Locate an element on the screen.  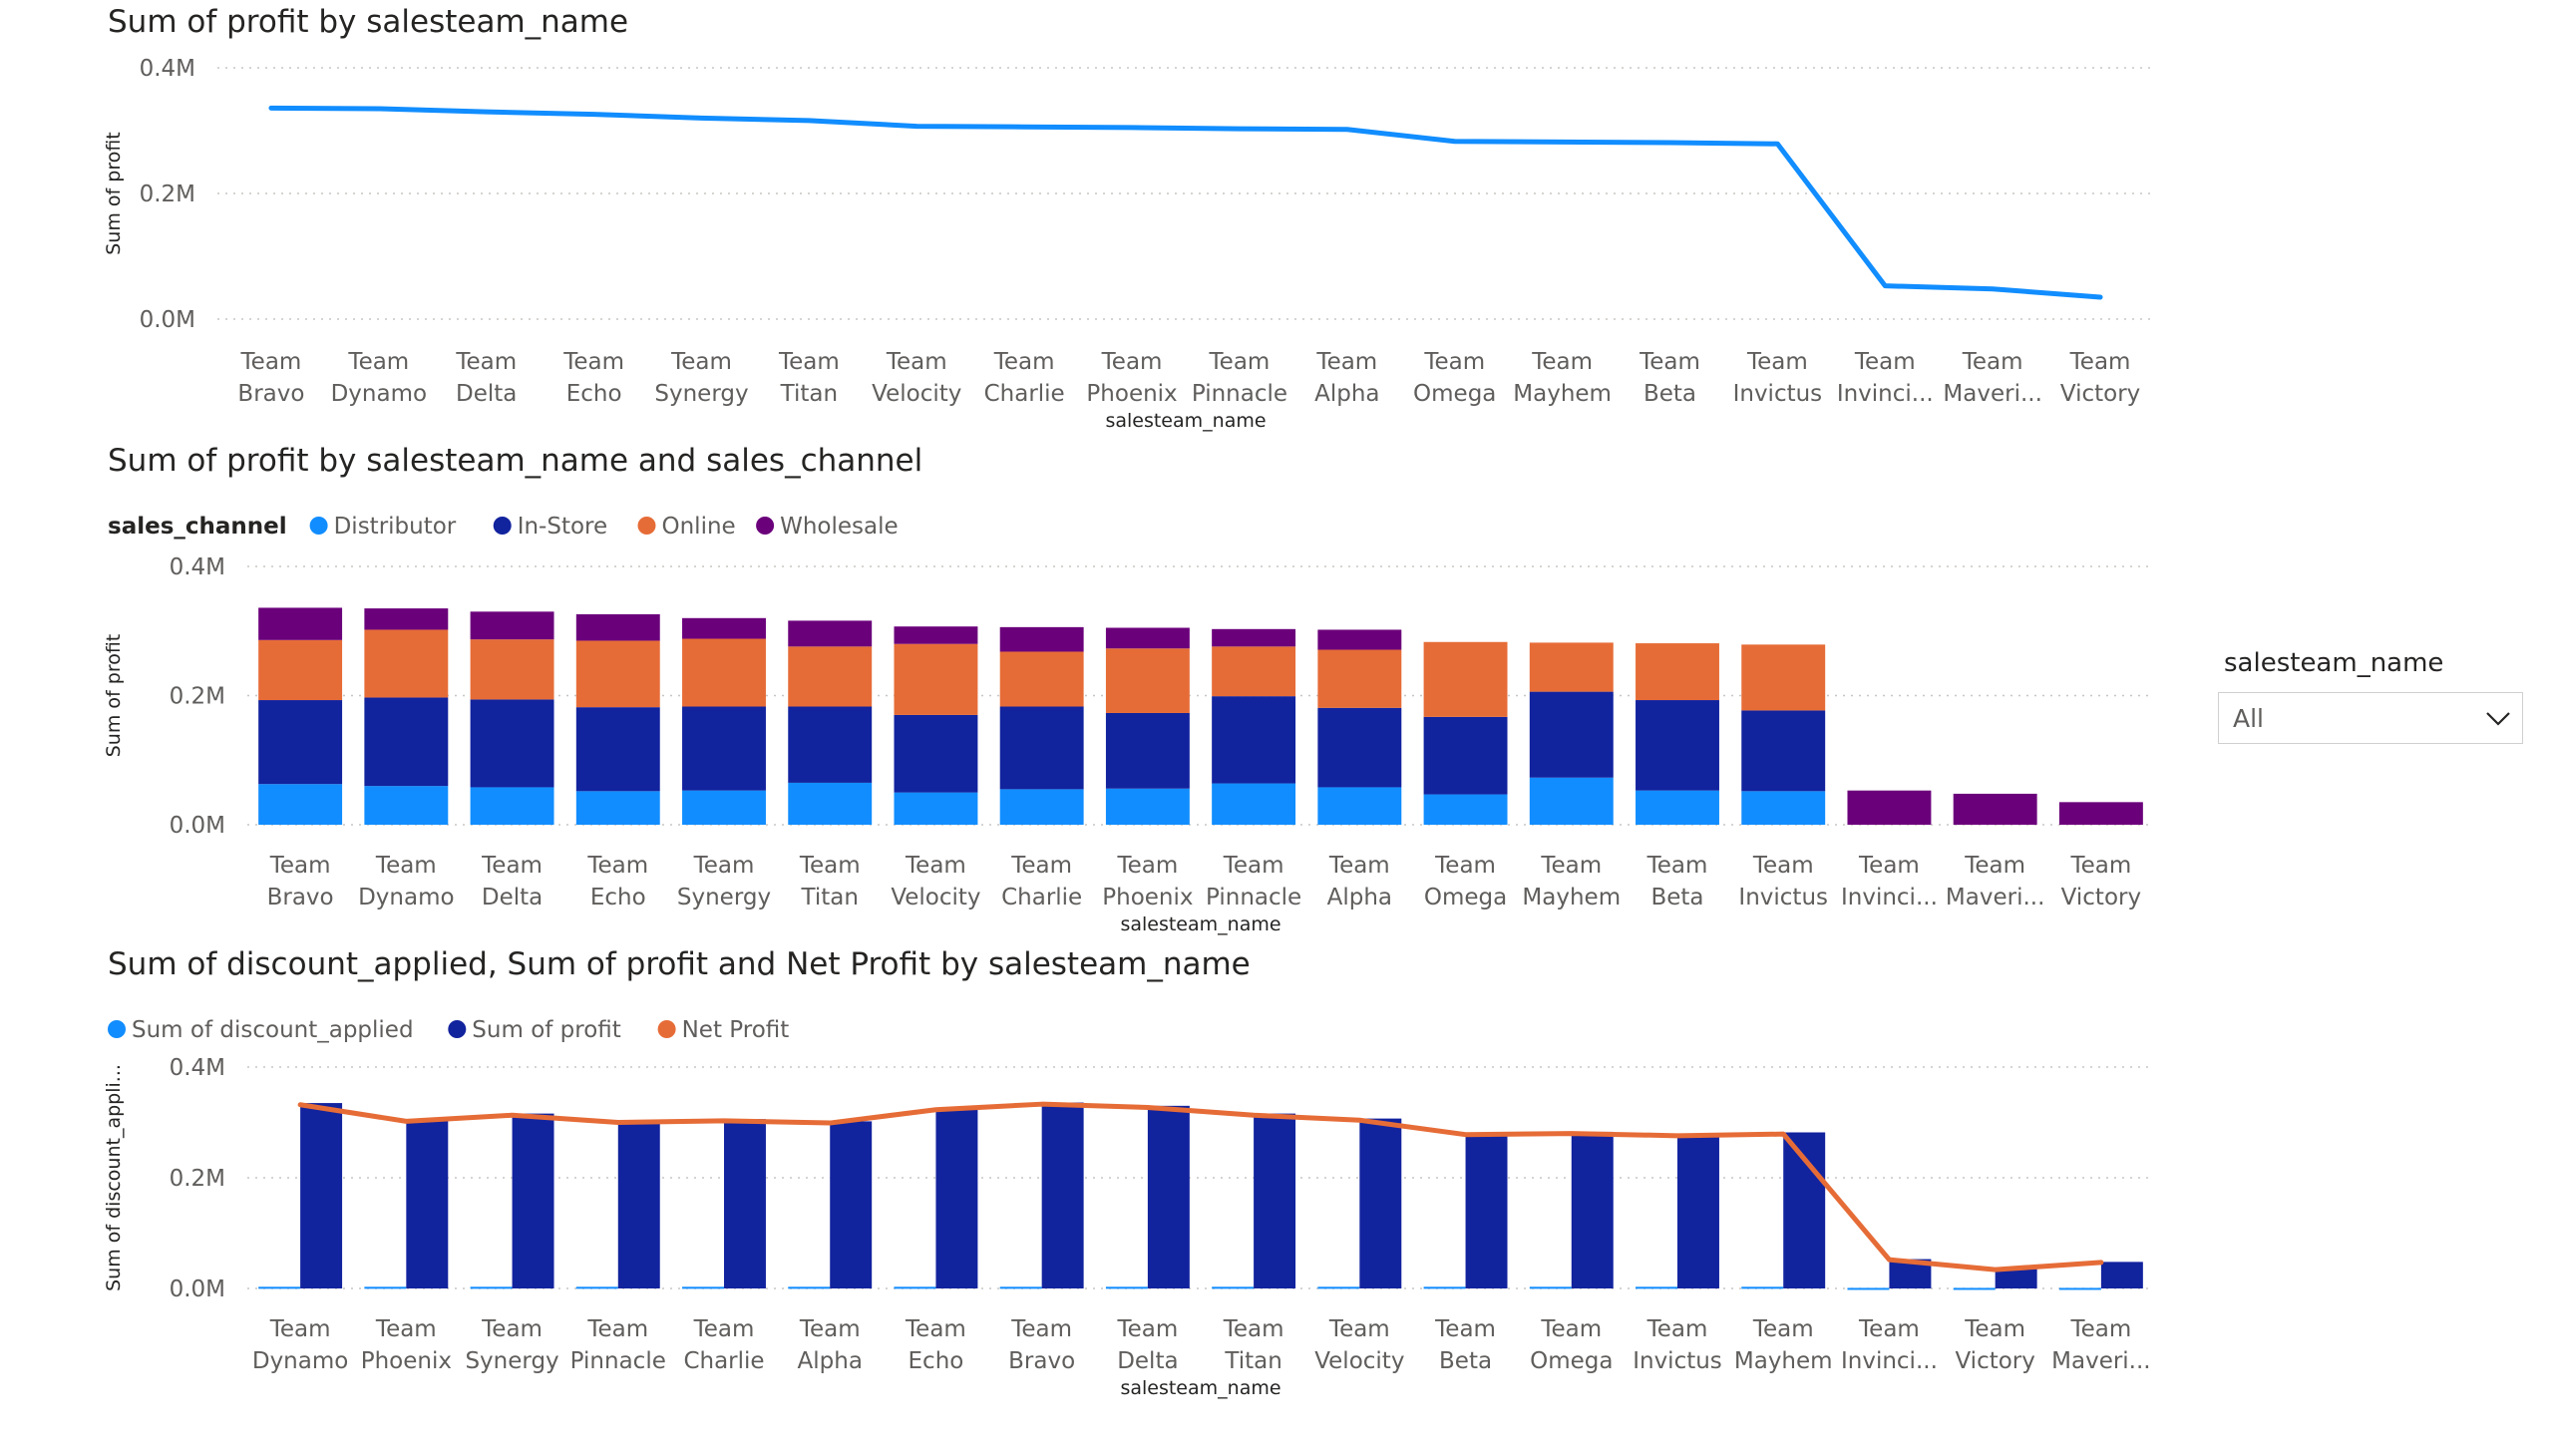
legend-item: Net Profit is located at coordinates (736, 1030).